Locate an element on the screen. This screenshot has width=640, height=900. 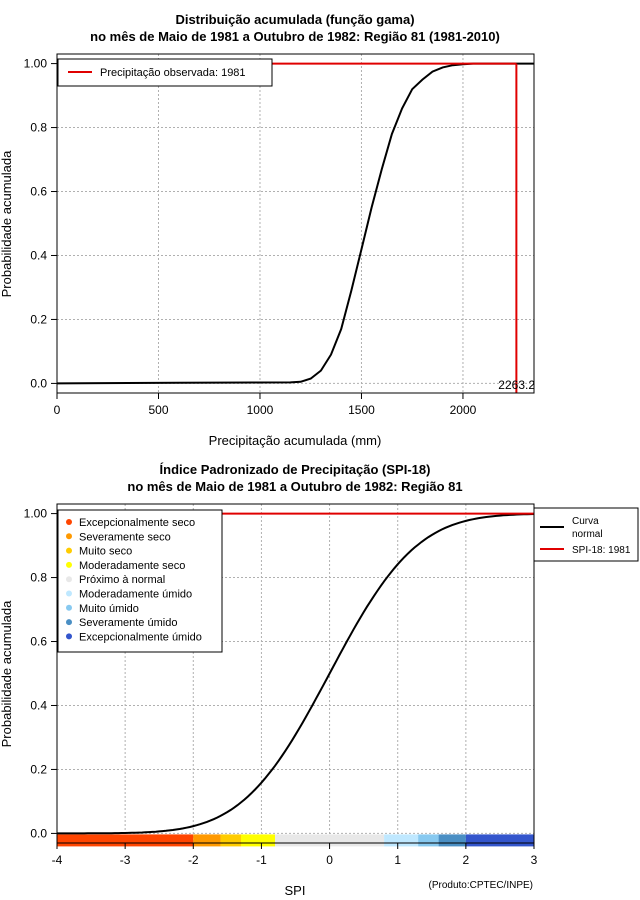
spi-xtick-label-6: 2 is located at coordinates (466, 860).